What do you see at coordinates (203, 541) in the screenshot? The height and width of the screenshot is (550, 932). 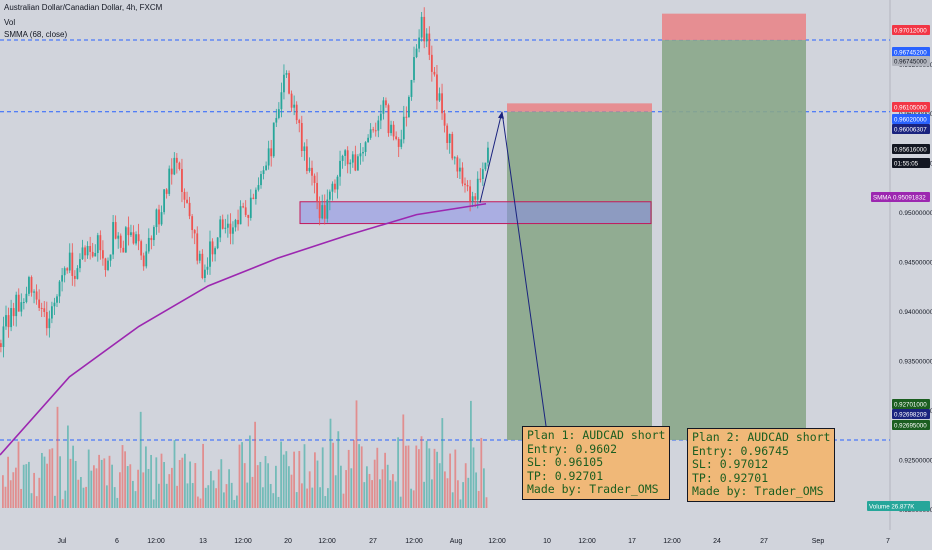 I see `x-tick-label: 13` at bounding box center [203, 541].